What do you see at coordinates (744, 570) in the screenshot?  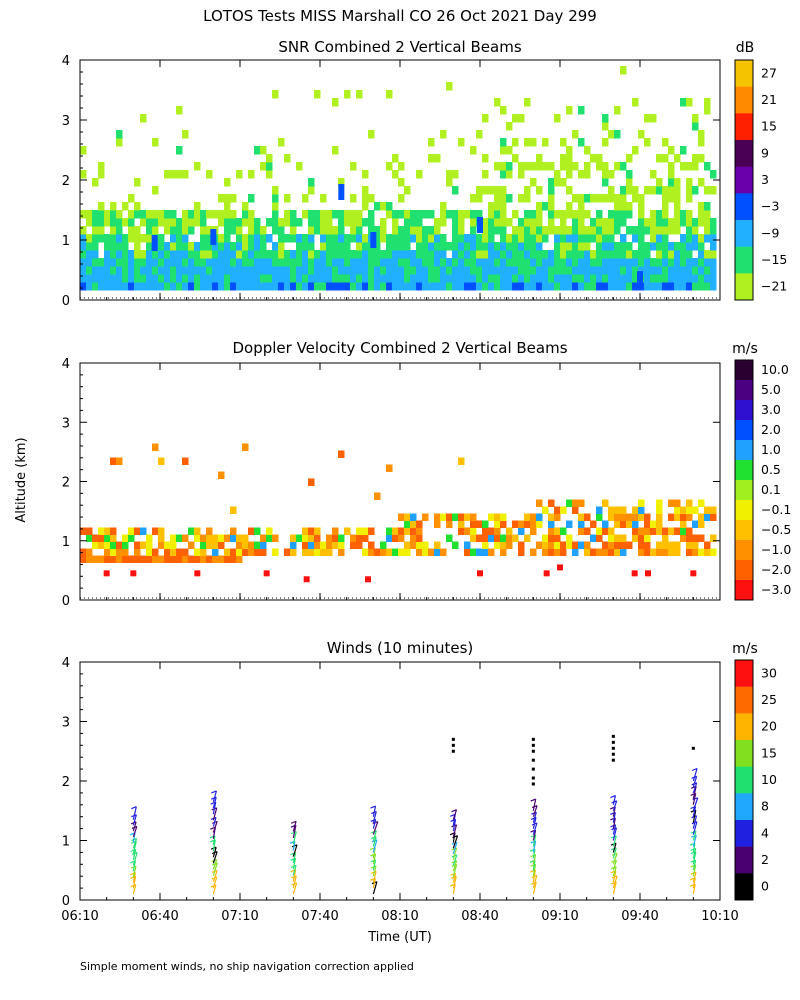 I see `colorbar-swatch` at bounding box center [744, 570].